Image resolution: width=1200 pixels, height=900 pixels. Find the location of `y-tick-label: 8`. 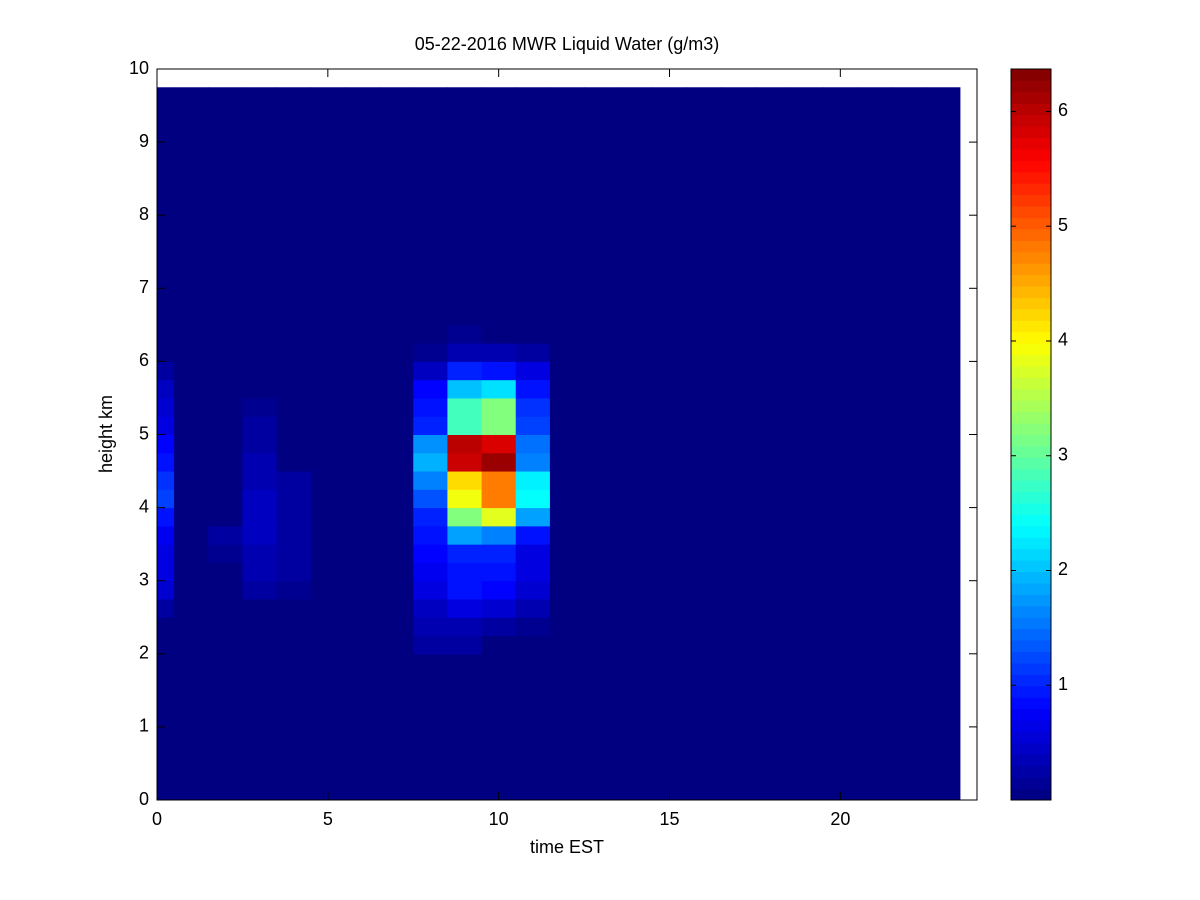

y-tick-label: 8 is located at coordinates (144, 214).